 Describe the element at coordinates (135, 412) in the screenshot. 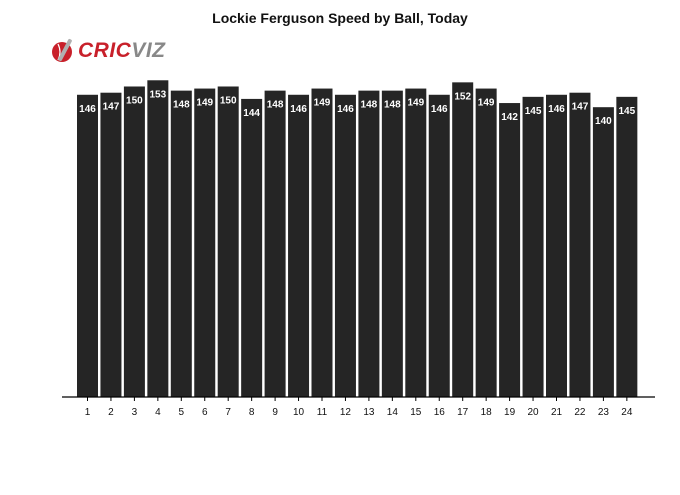

I see `x-tick-label-3: 3` at that location.